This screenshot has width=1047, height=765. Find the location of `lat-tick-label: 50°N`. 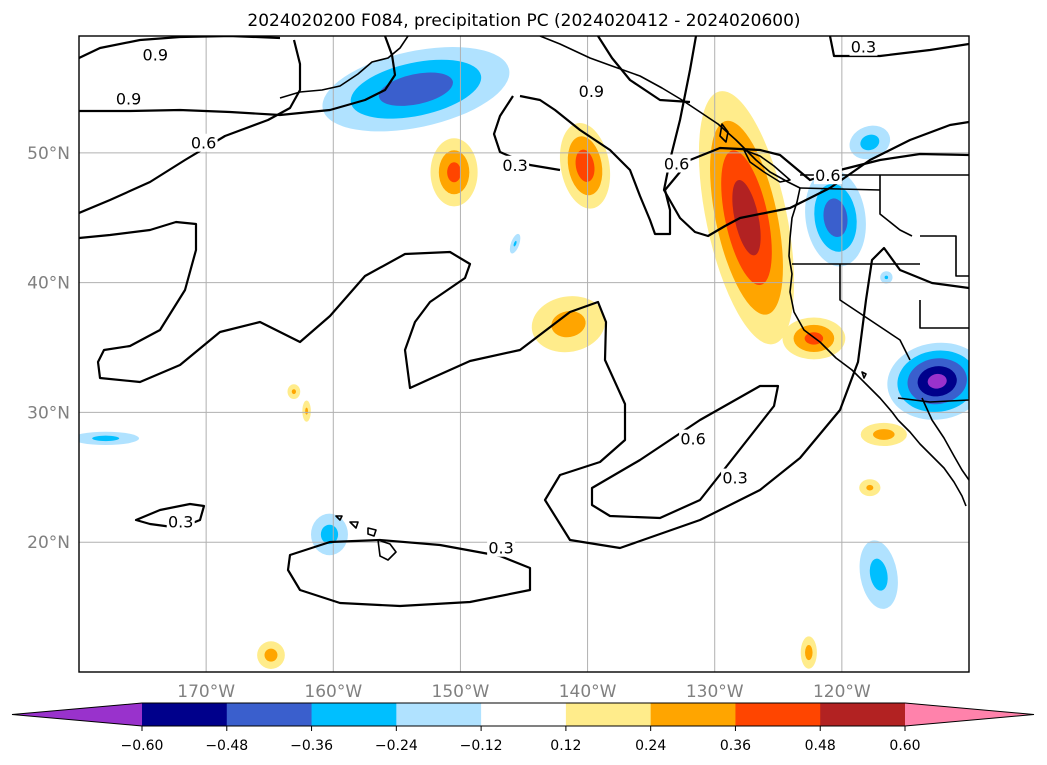

lat-tick-label: 50°N is located at coordinates (48, 154).